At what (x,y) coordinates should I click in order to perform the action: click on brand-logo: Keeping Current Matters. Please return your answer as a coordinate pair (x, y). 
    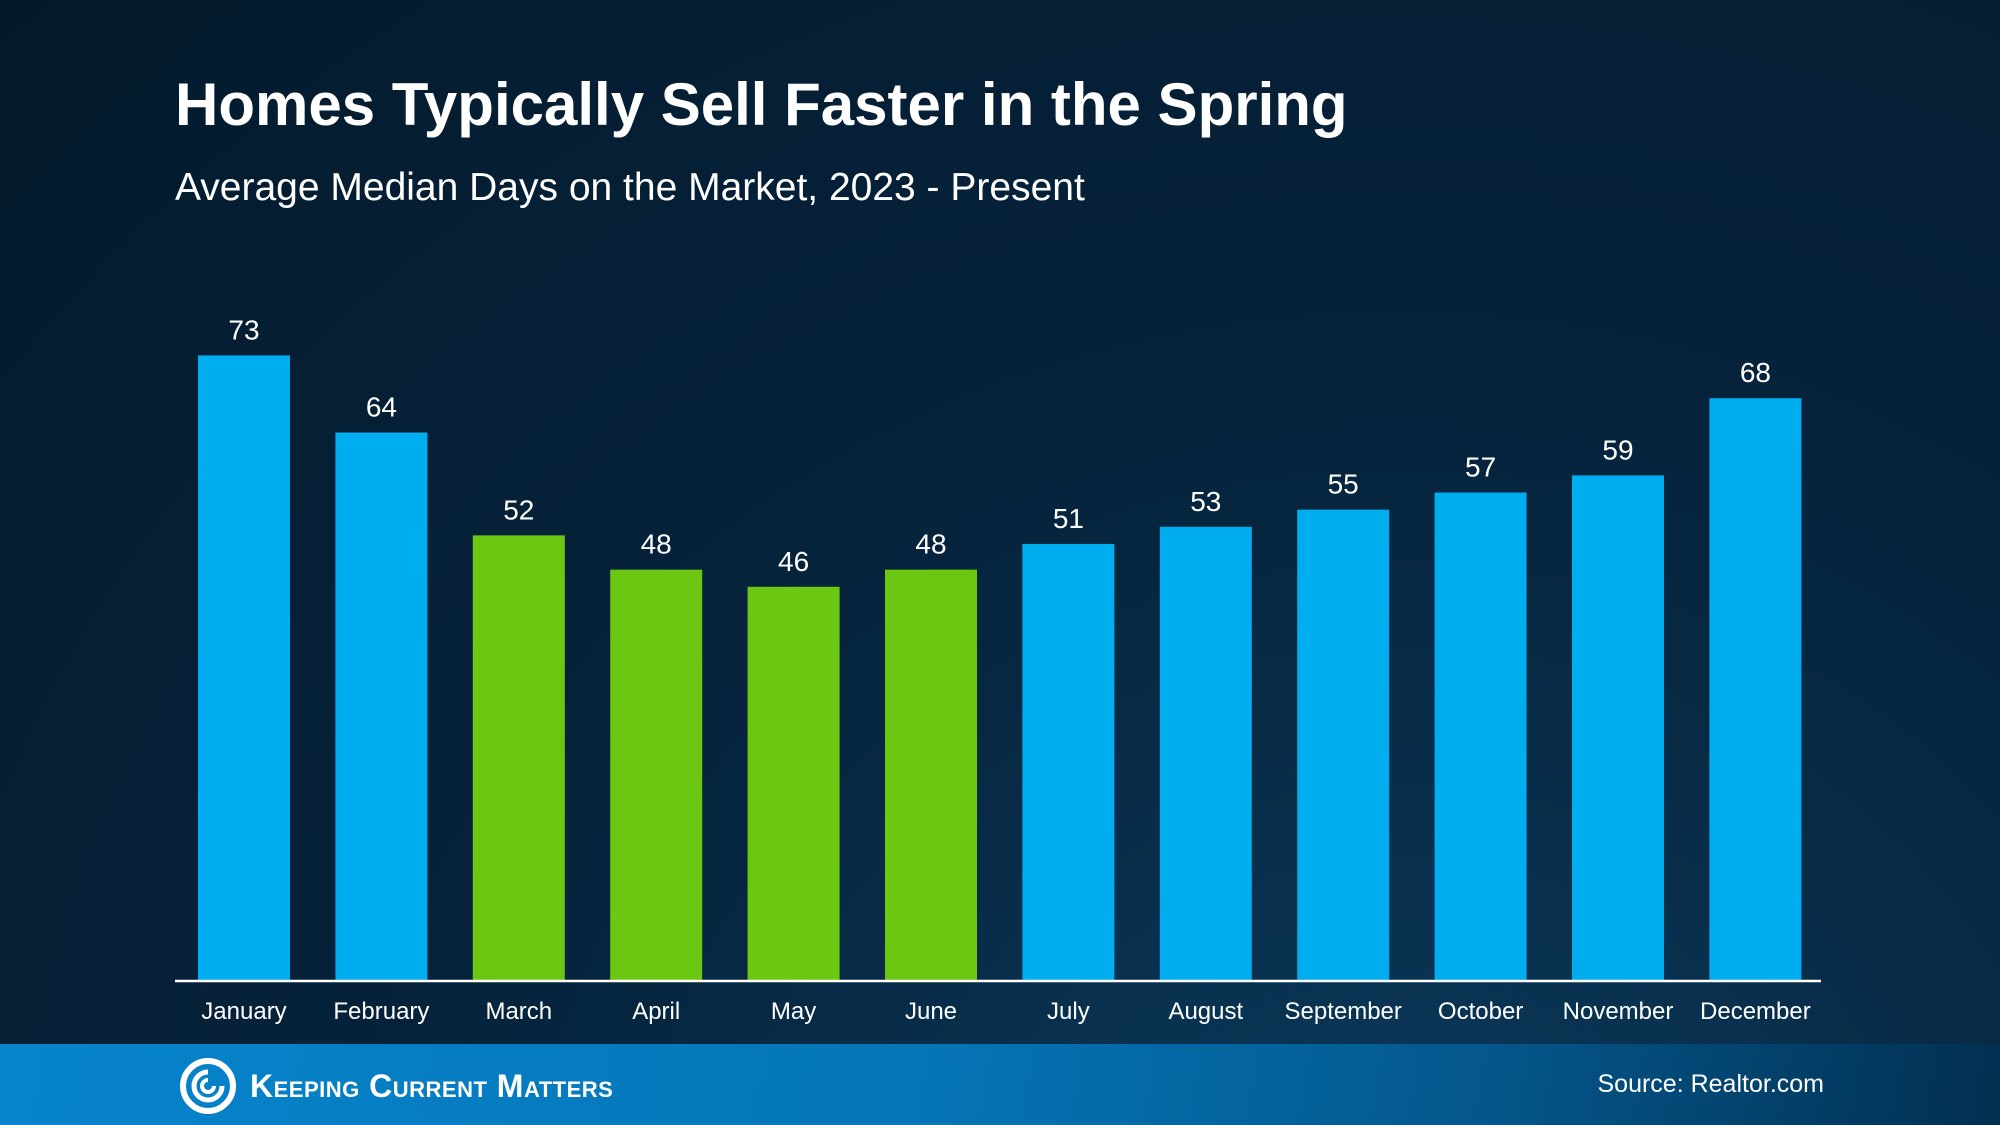
    Looking at the image, I should click on (396, 1086).